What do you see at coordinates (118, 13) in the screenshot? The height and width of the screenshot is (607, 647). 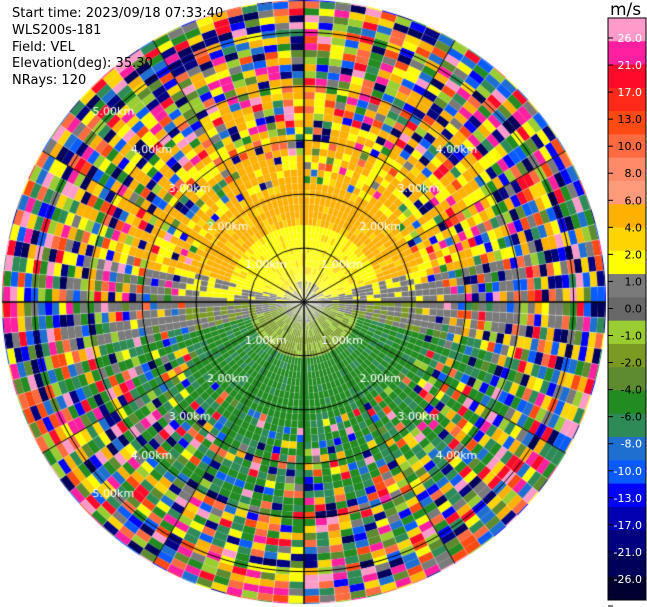 I see `start-time-label: Start time: 2023/09/18 07:33:40` at bounding box center [118, 13].